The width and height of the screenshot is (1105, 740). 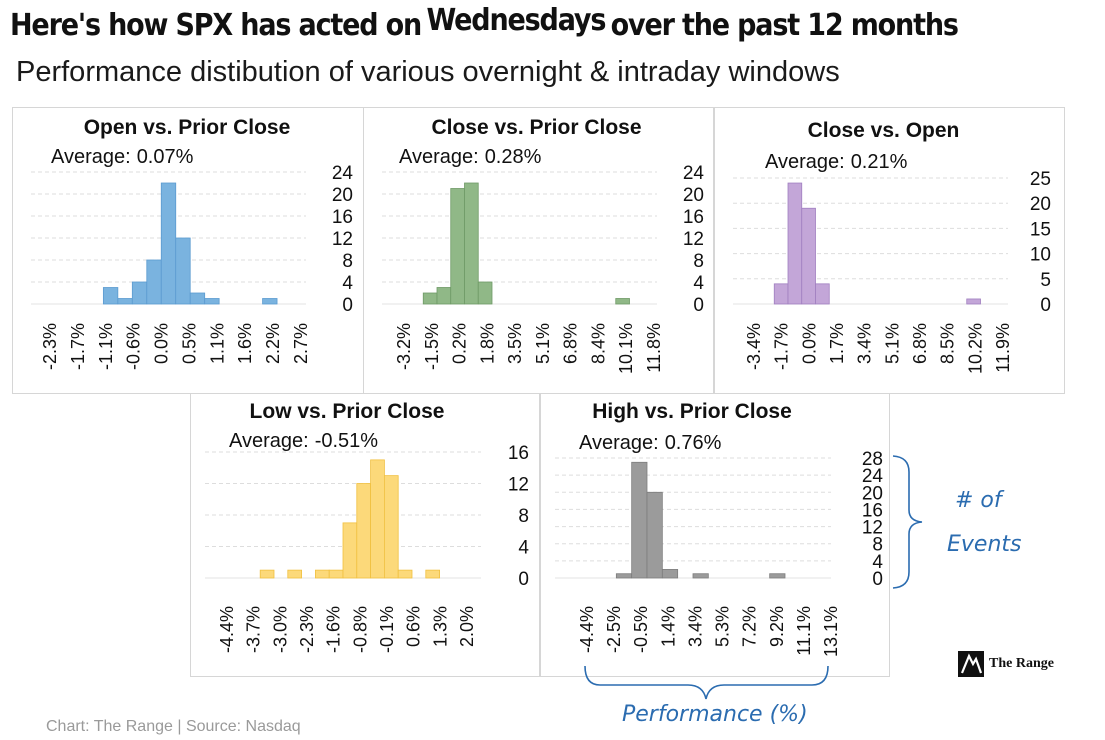 What do you see at coordinates (280, 629) in the screenshot?
I see `x-tick-label: -3.0%` at bounding box center [280, 629].